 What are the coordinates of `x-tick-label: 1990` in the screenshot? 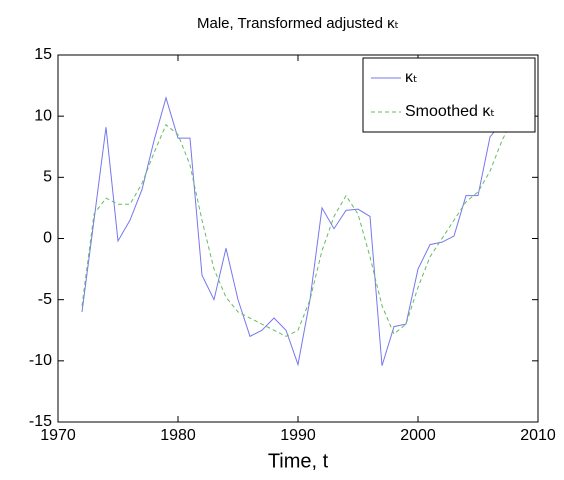 It's located at (298, 435).